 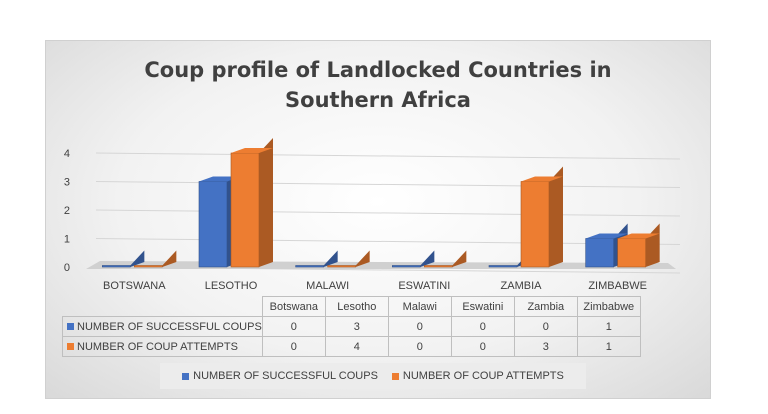 What do you see at coordinates (293, 306) in the screenshot?
I see `data-table-header-cell: Botswana` at bounding box center [293, 306].